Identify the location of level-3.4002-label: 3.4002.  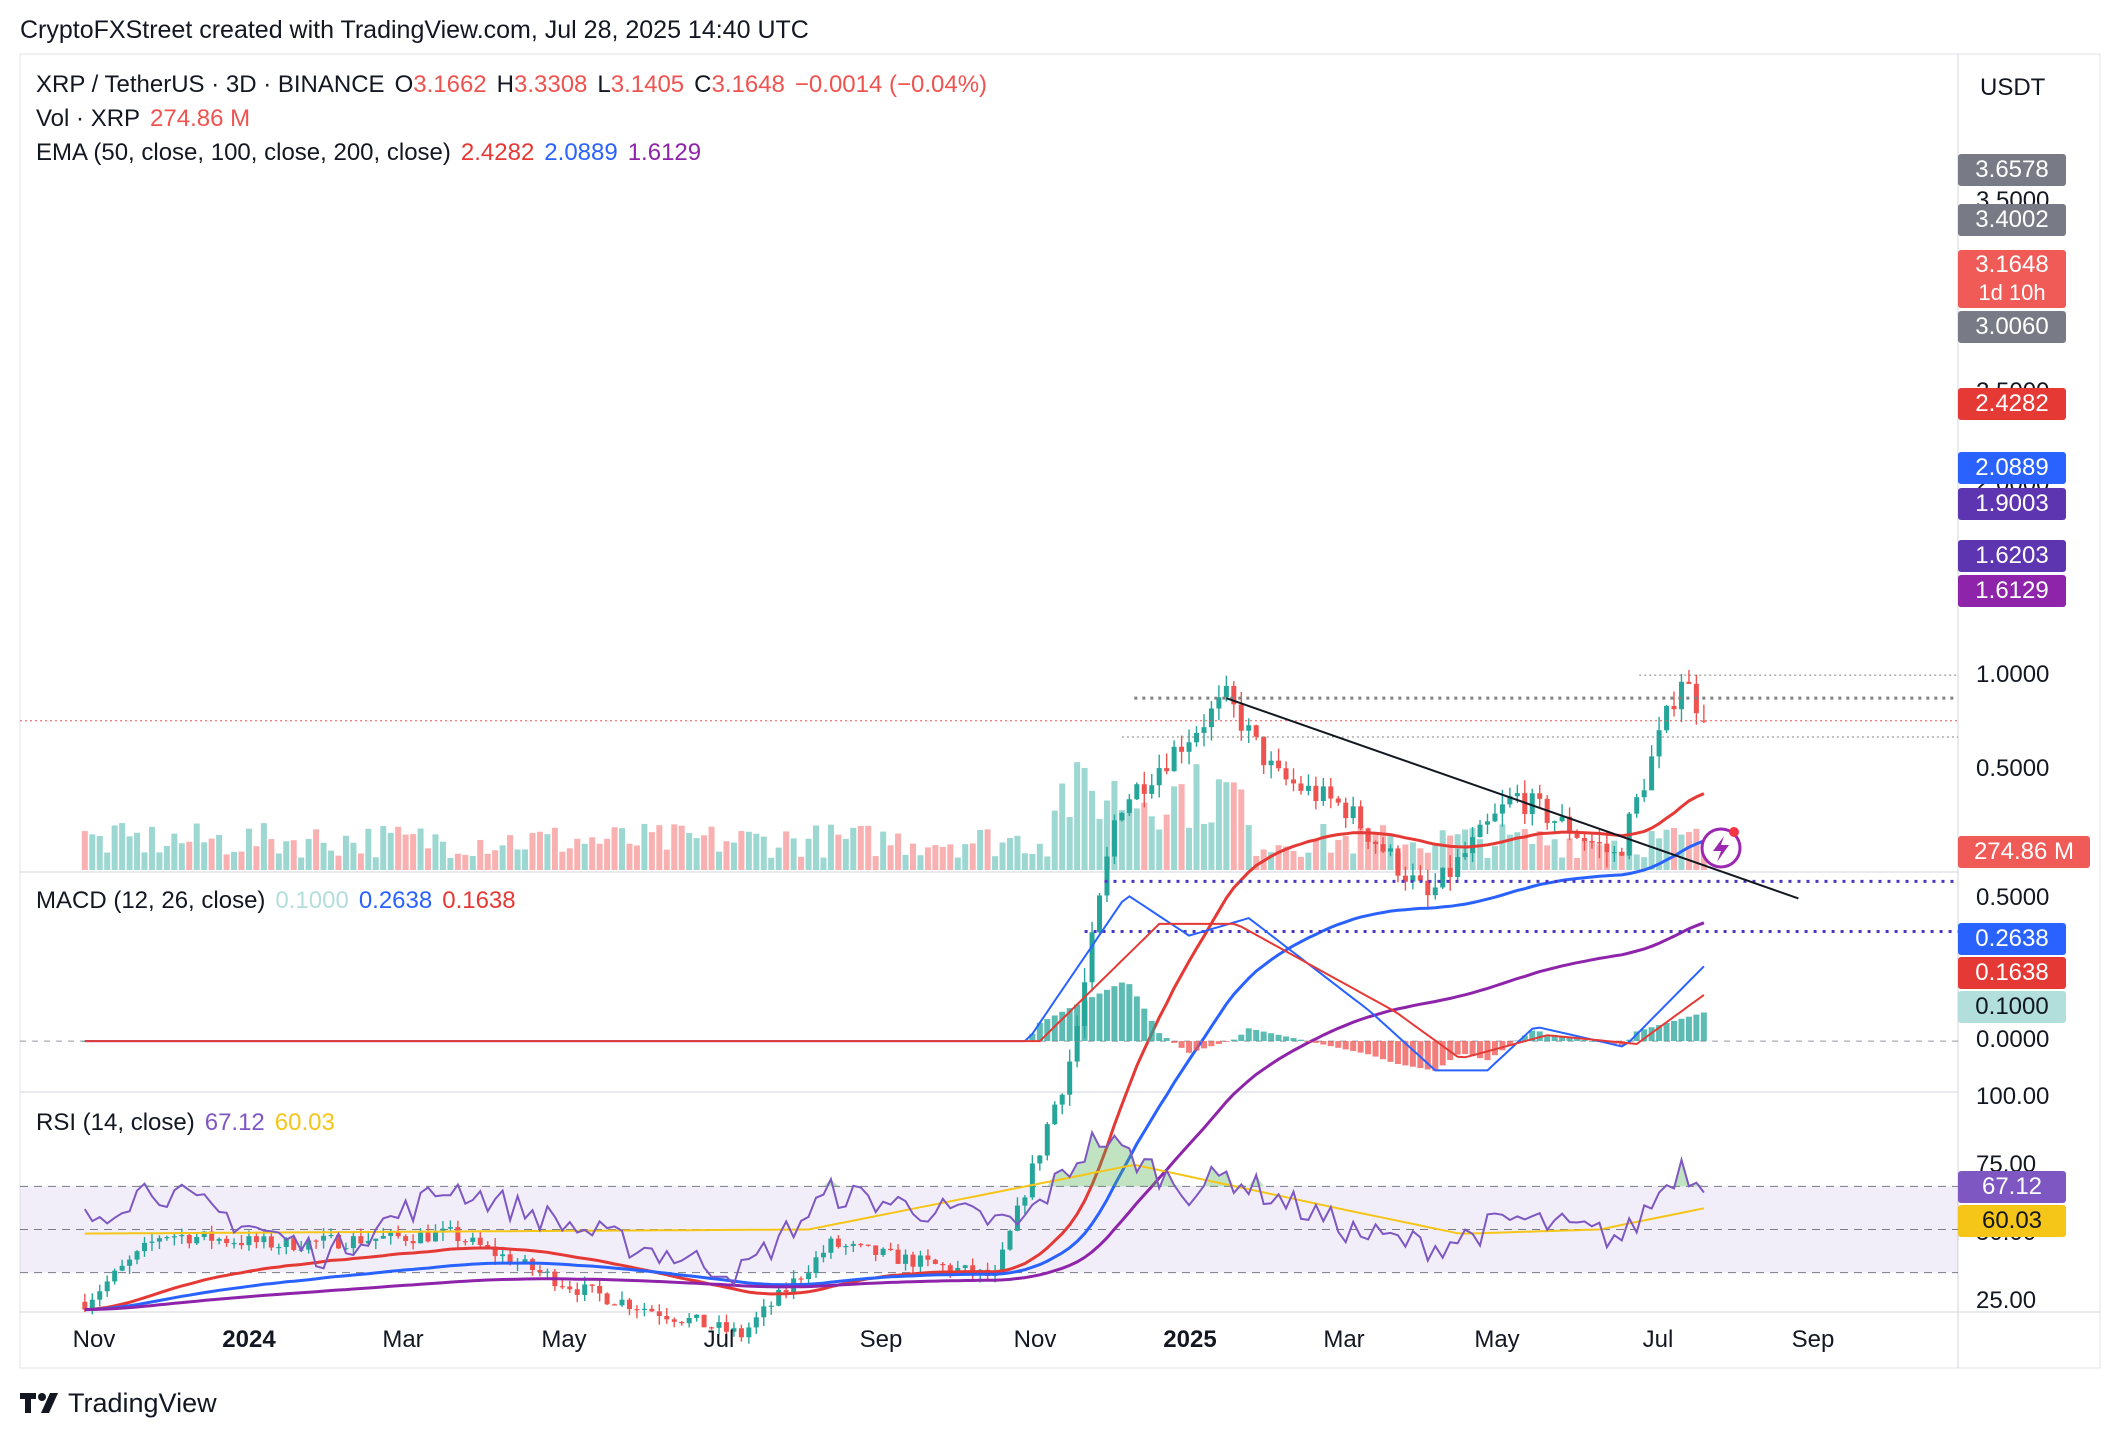
(2012, 220).